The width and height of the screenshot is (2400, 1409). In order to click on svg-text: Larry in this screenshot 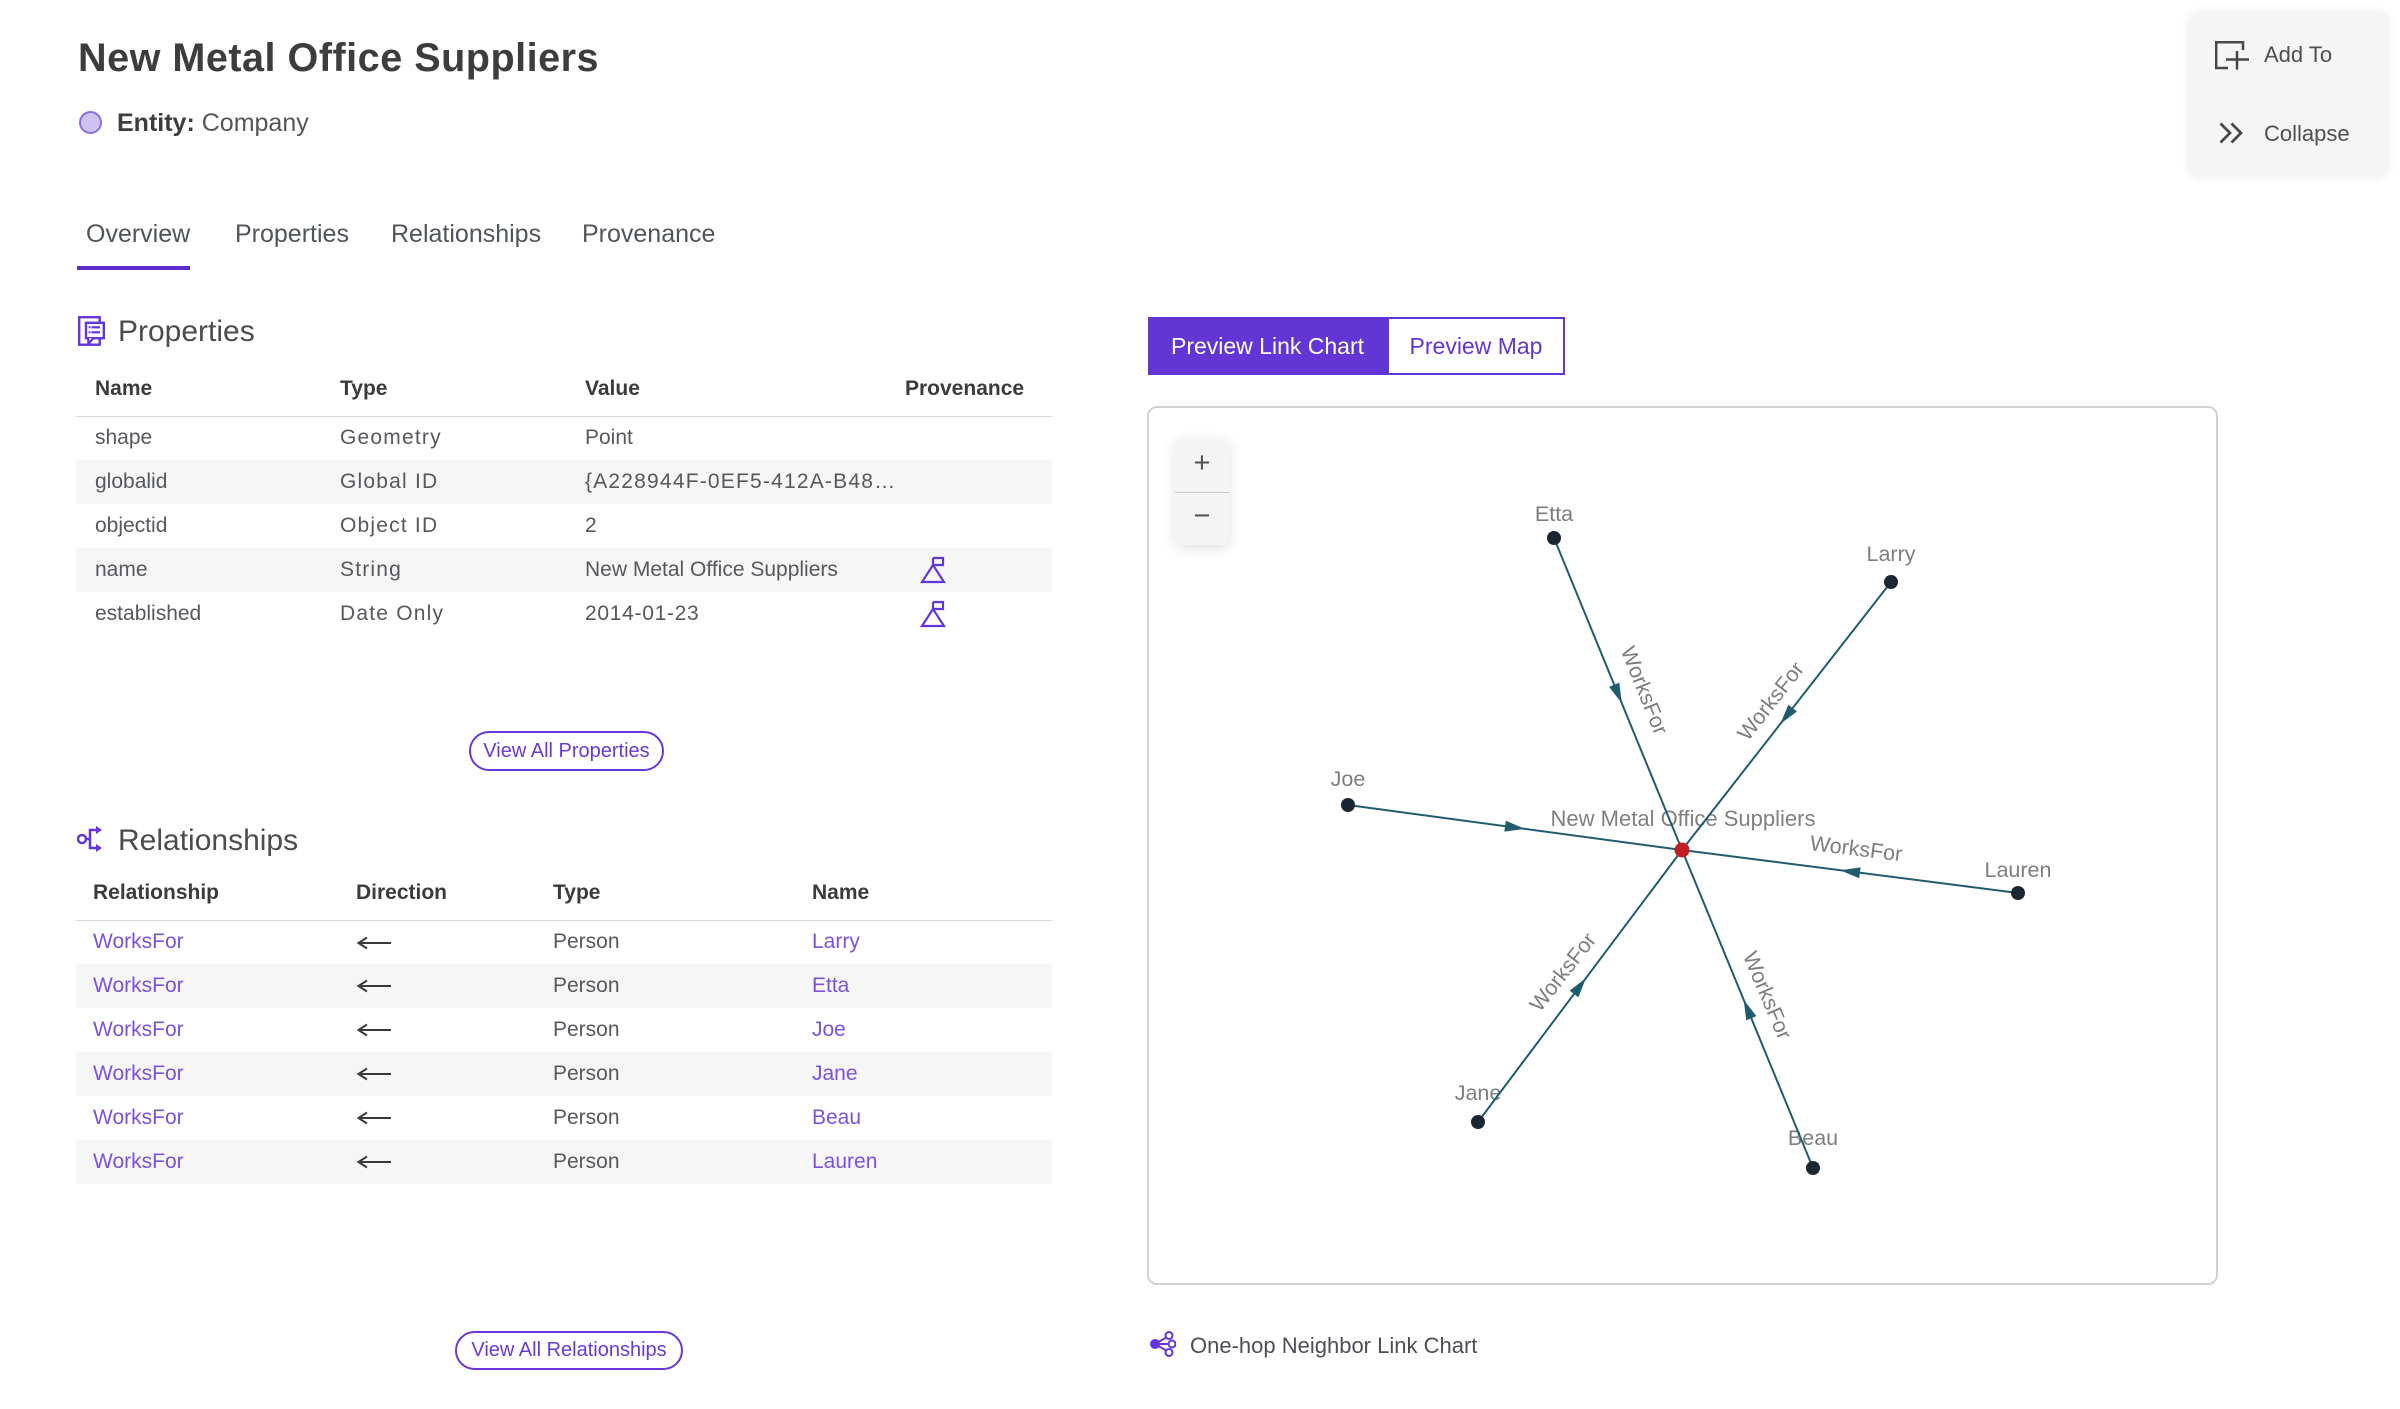, I will do `click(1891, 554)`.